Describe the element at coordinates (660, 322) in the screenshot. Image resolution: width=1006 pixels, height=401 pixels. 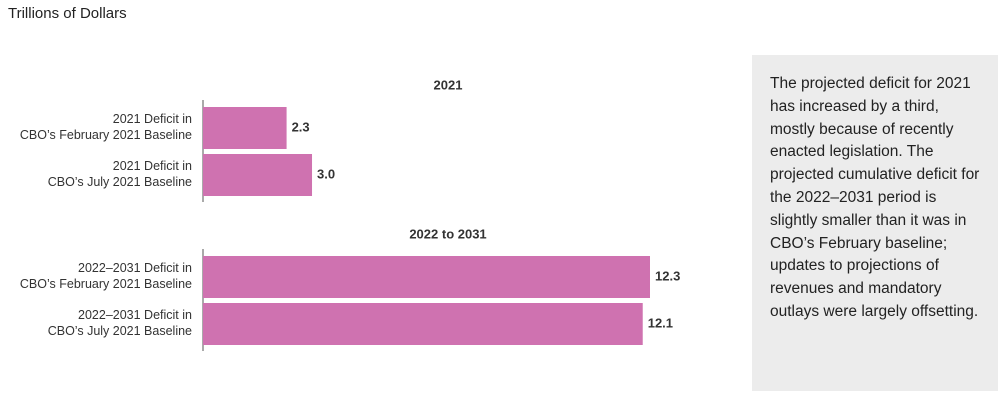
I see `value-label: 12.1` at that location.